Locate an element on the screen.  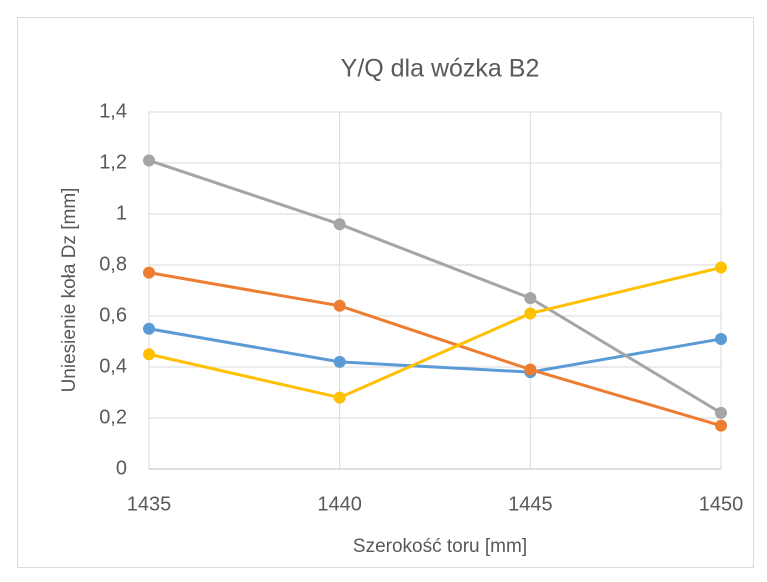
y-tick-label: 0,2 is located at coordinates (113, 417).